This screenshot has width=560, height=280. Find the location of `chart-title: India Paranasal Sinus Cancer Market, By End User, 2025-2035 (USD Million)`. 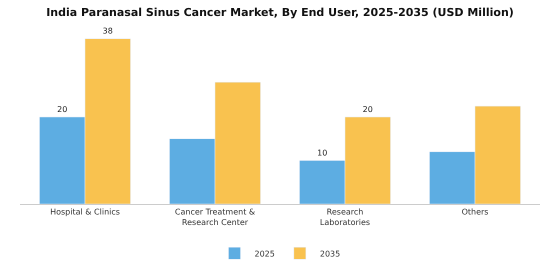

chart-title: India Paranasal Sinus Cancer Market, By End User, 2025-2035 (USD Million) is located at coordinates (280, 13).